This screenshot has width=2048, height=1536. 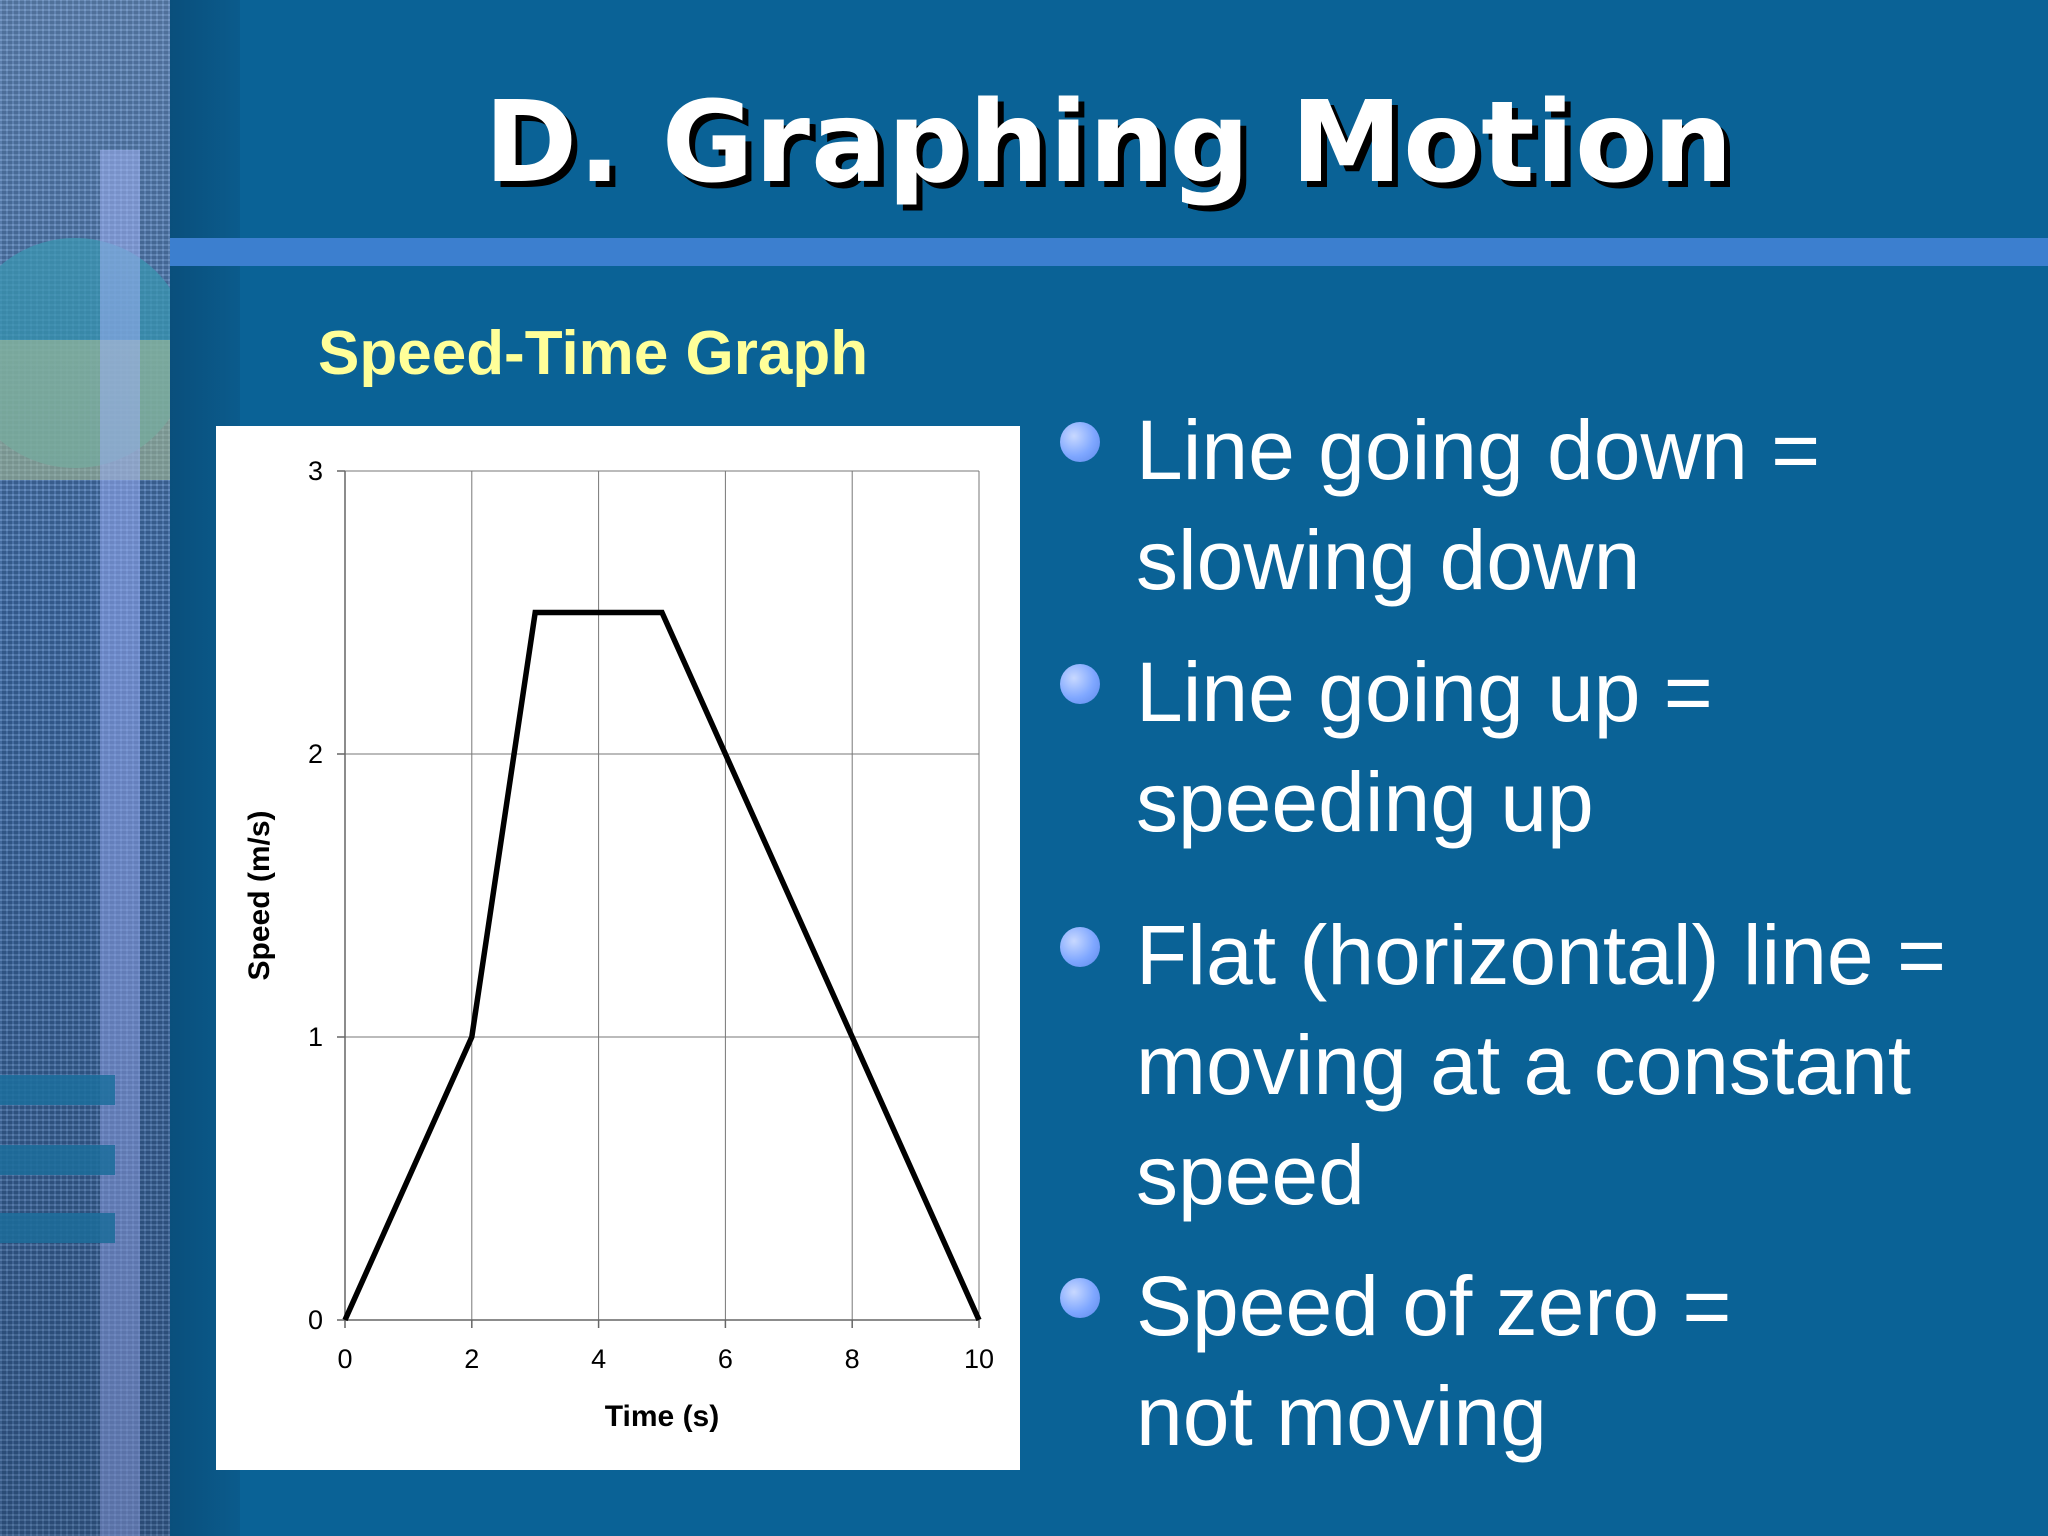 What do you see at coordinates (1388, 560) in the screenshot?
I see `bullet-line: slowing down` at bounding box center [1388, 560].